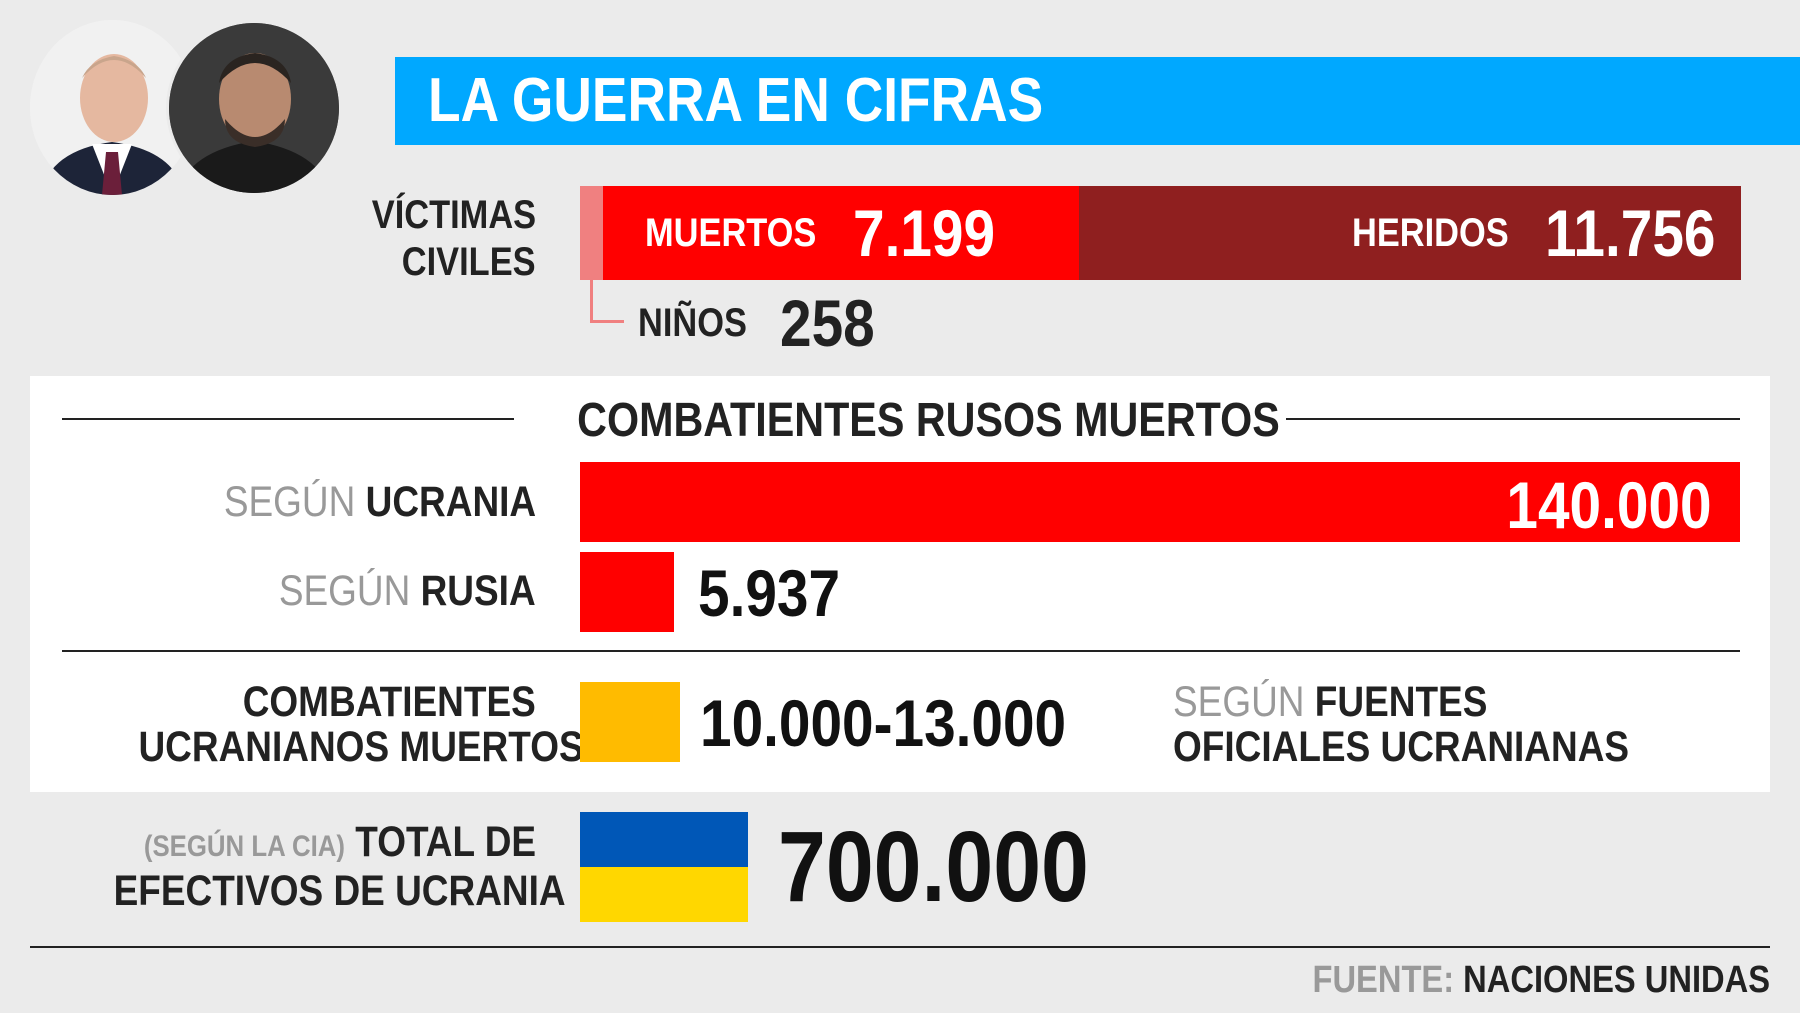  Describe the element at coordinates (736, 100) in the screenshot. I see `page-title: LA GUERRA EN CIFRAS` at that location.